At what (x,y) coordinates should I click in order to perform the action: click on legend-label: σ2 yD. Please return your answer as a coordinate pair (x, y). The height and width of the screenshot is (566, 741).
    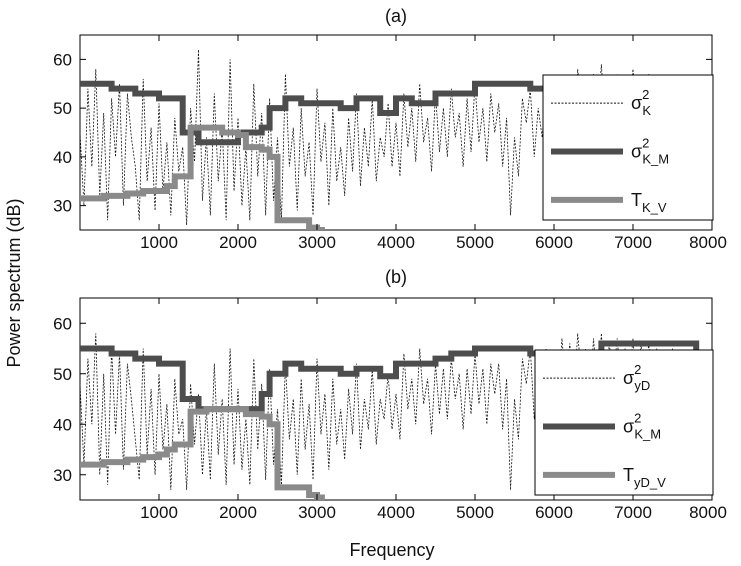
    Looking at the image, I should click on (636, 377).